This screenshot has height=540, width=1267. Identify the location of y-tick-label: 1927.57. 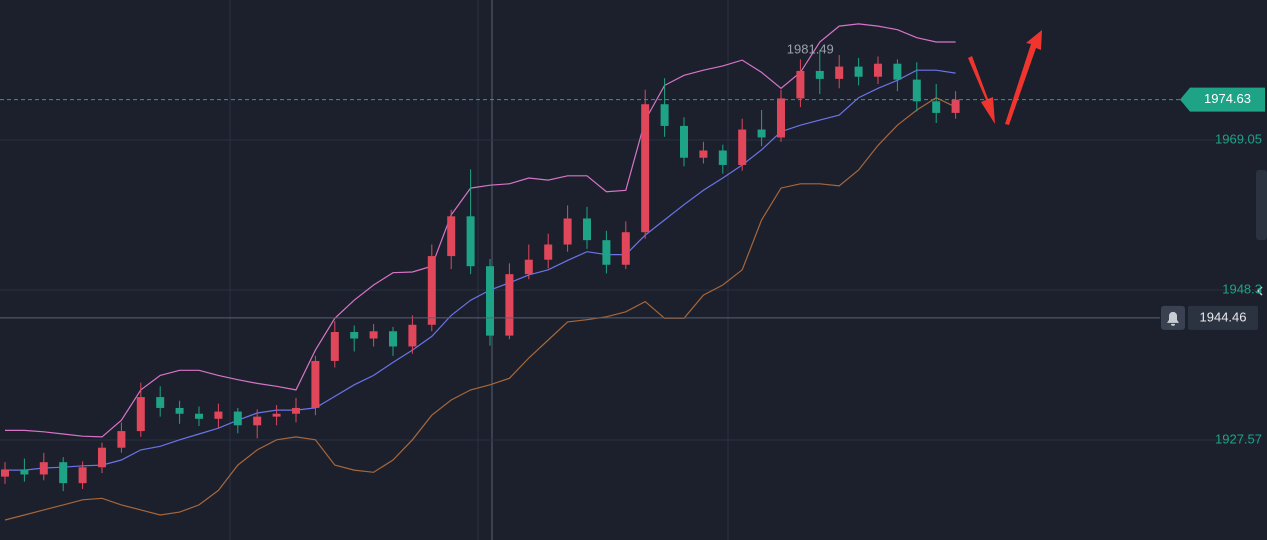
(1238, 438).